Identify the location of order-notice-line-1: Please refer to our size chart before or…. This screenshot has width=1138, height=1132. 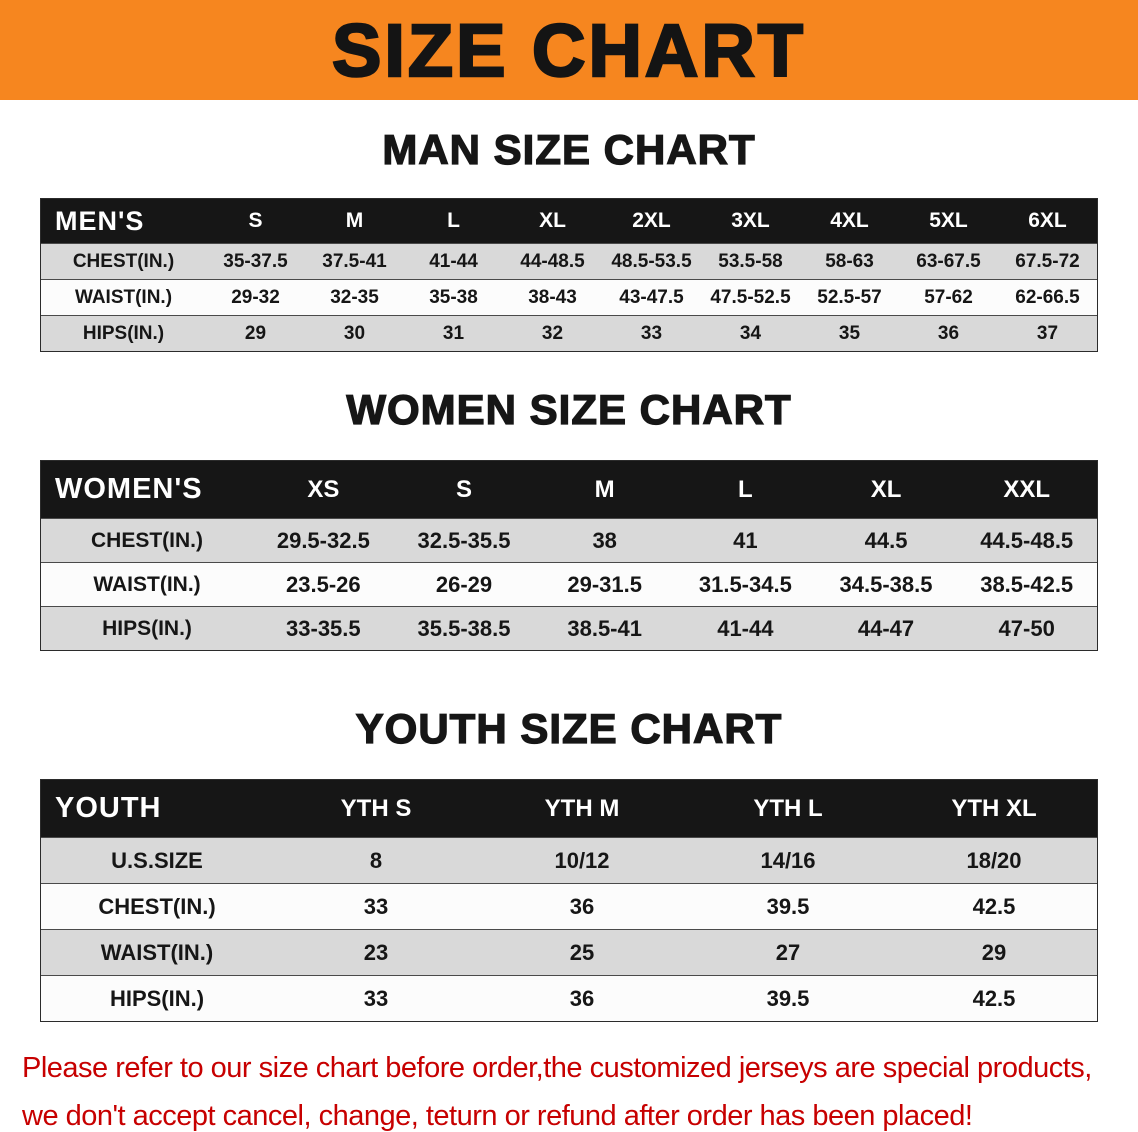
(557, 1068).